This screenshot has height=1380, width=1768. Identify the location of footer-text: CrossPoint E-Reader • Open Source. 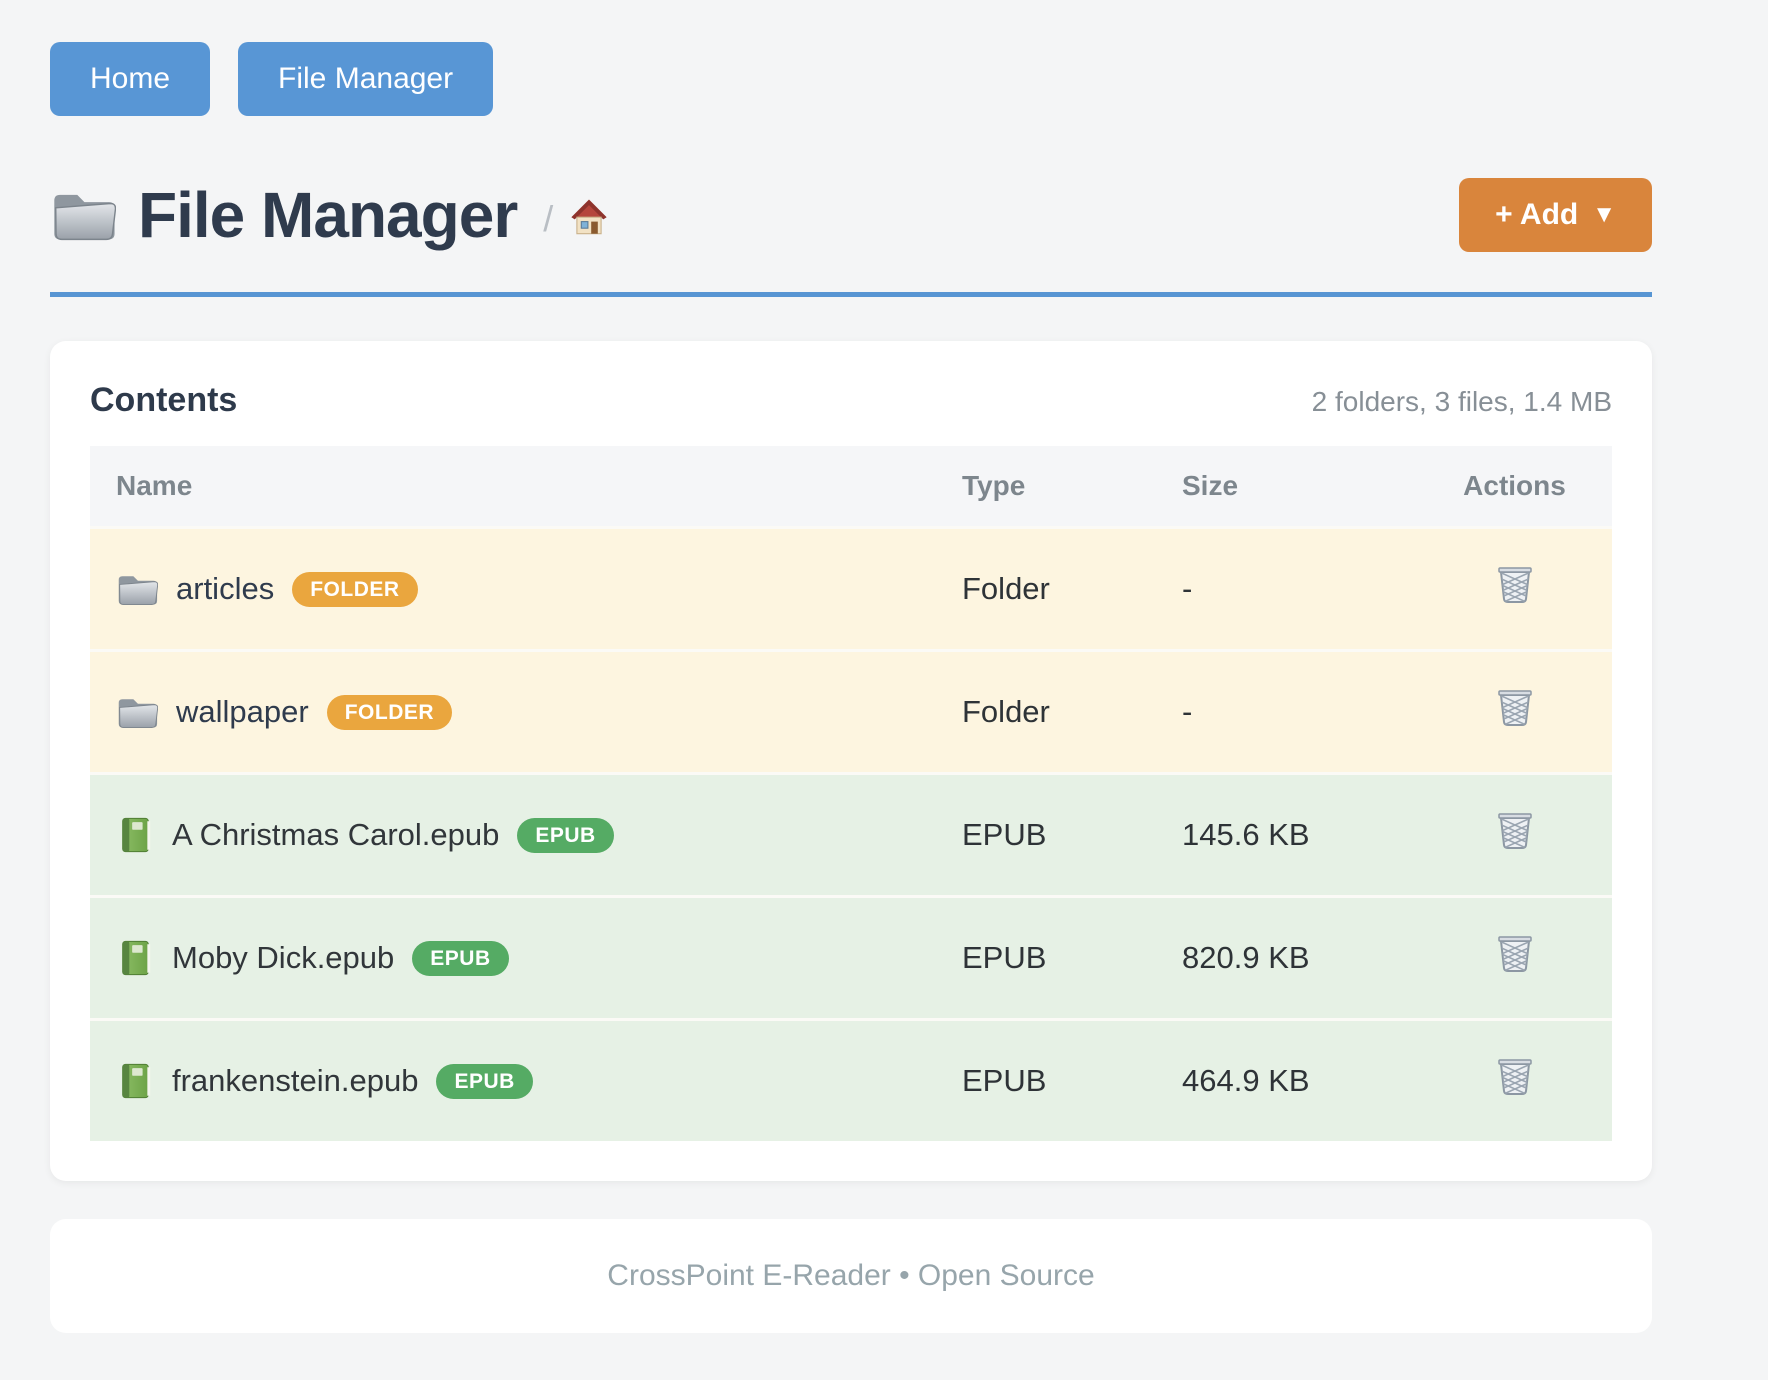
(851, 1275).